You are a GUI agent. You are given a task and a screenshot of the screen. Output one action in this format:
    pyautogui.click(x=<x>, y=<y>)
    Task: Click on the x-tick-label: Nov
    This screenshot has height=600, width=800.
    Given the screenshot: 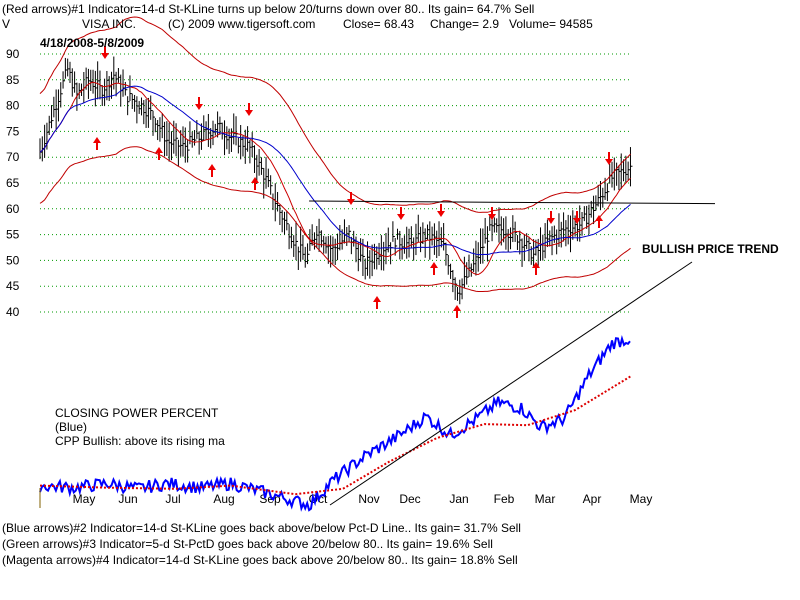 What is the action you would take?
    pyautogui.click(x=368, y=499)
    